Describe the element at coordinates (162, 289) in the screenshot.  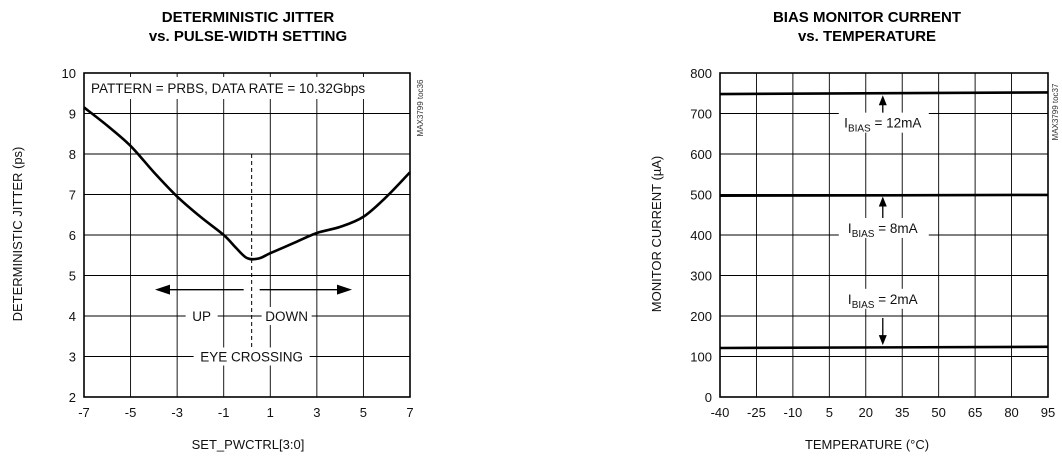
I see `up-arrowhead` at that location.